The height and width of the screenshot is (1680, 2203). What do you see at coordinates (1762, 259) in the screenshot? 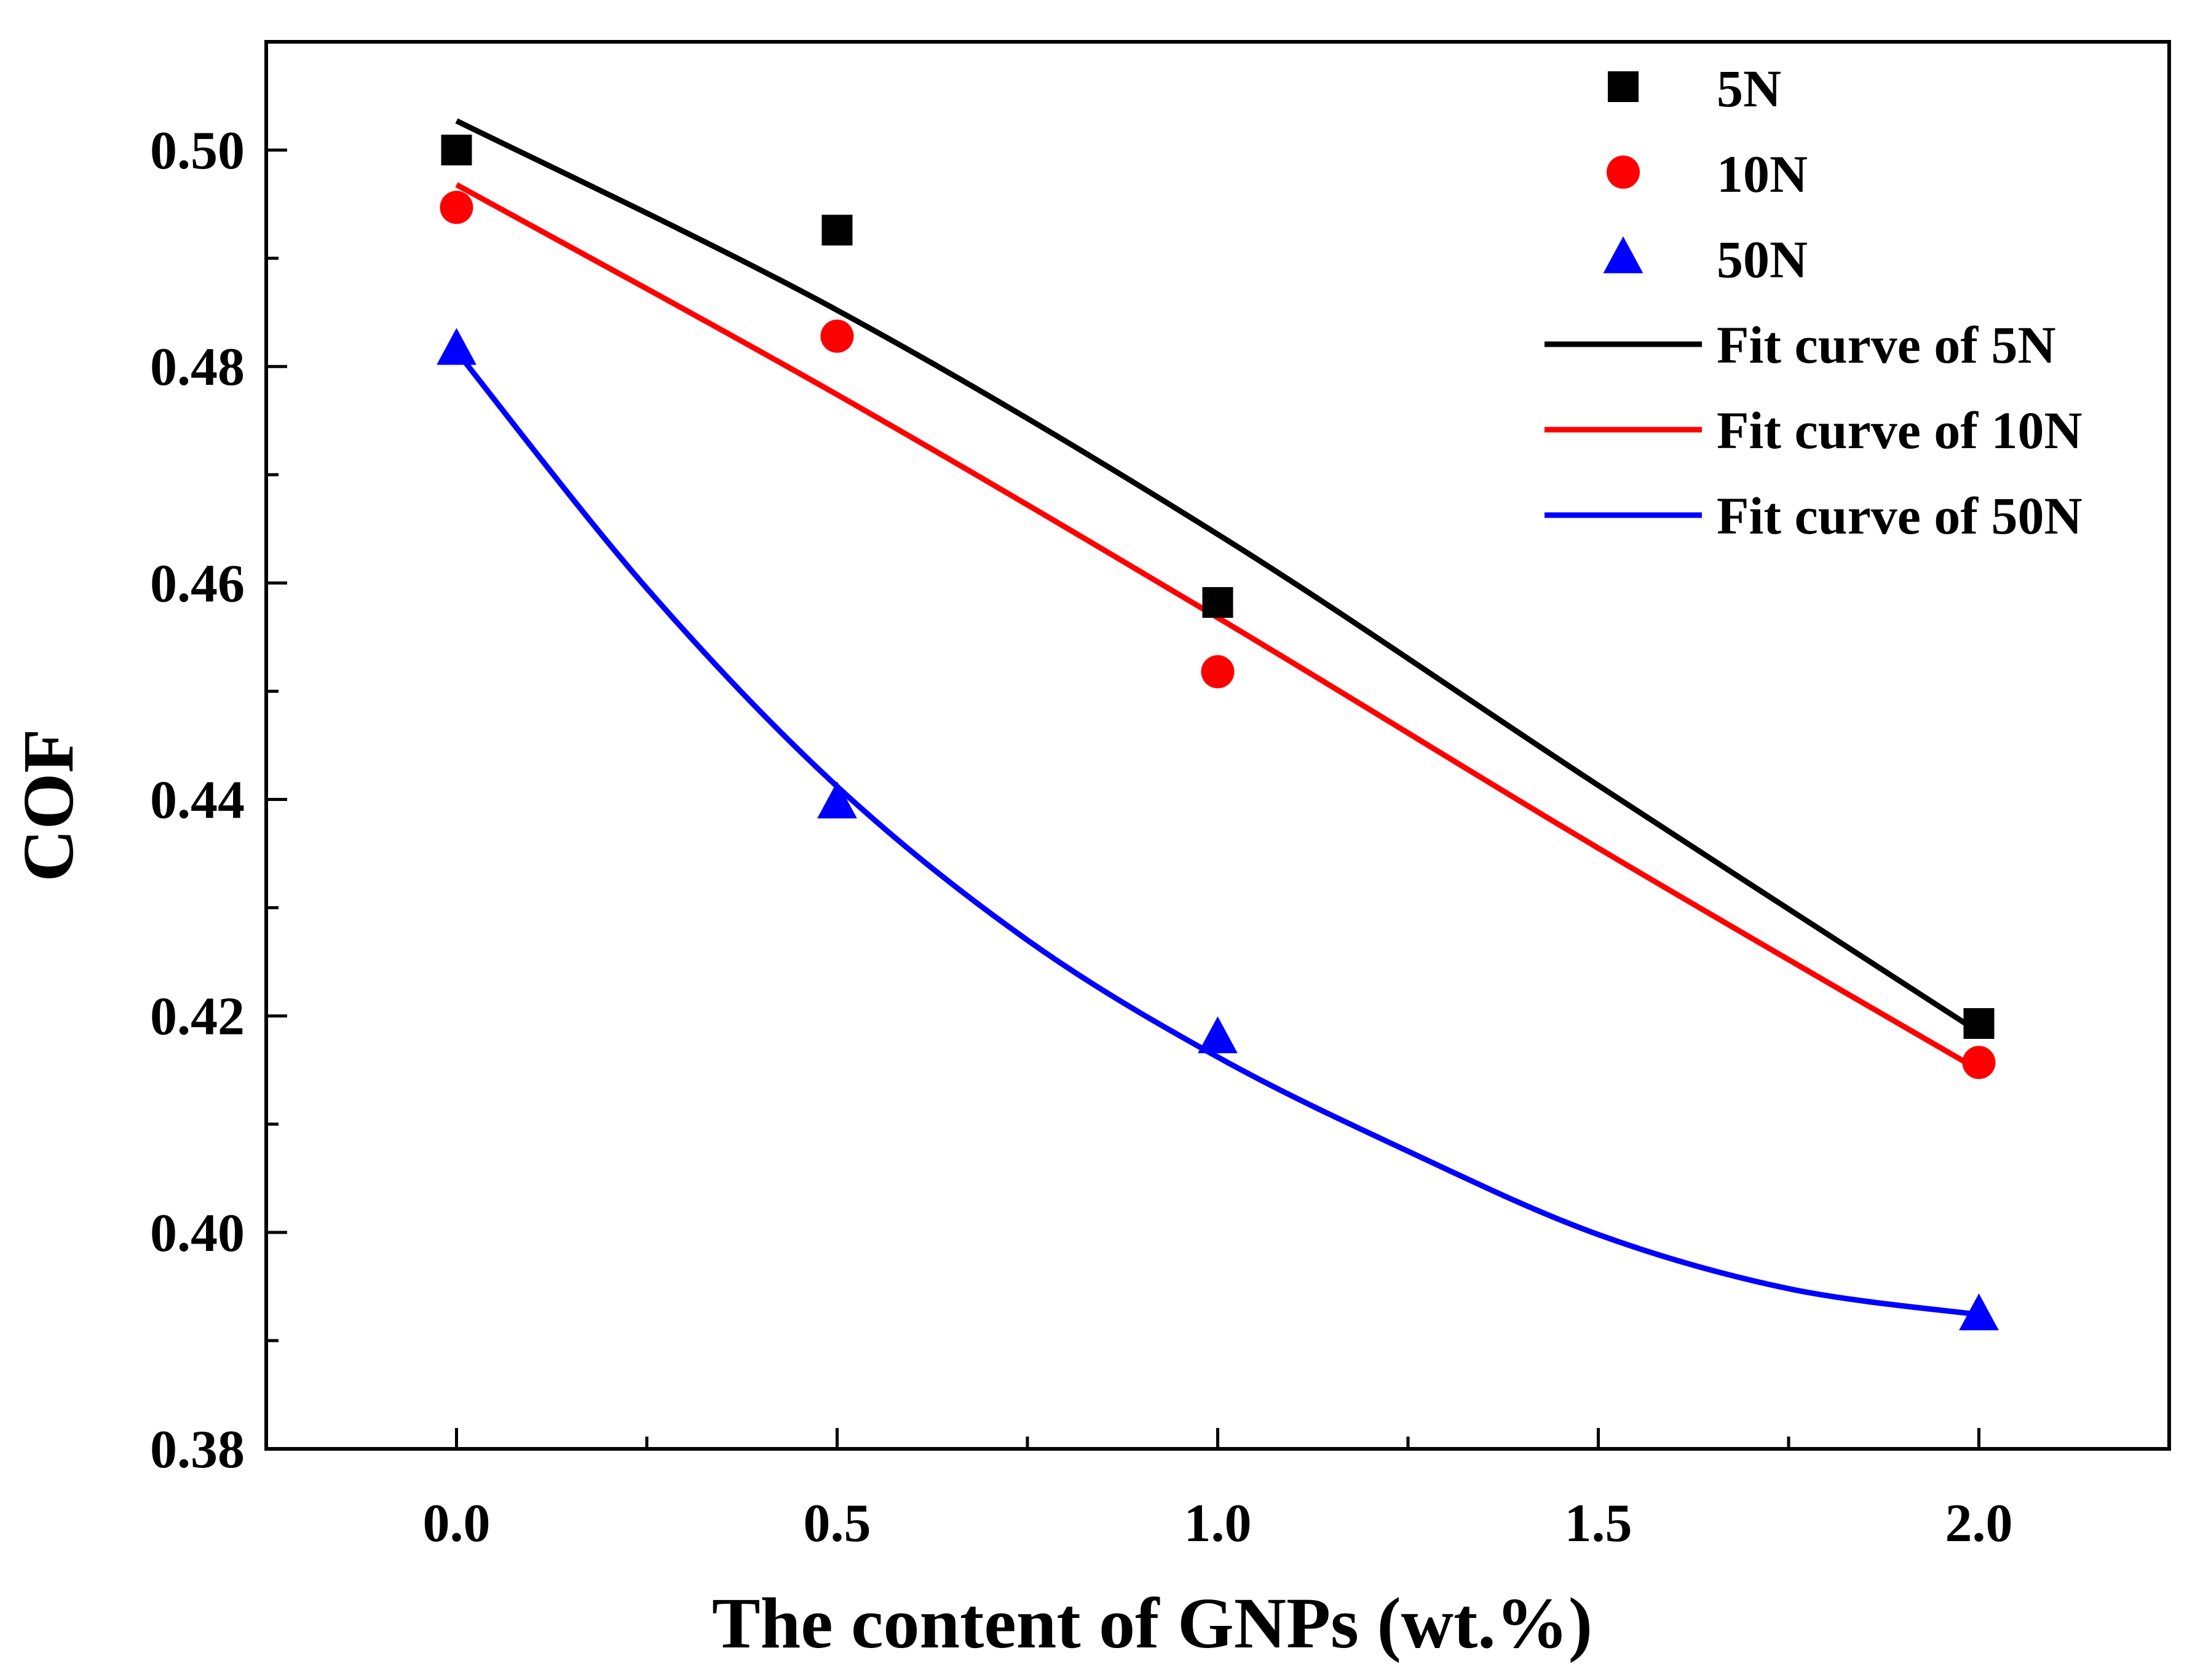
I see `legend-label-2: 50N` at bounding box center [1762, 259].